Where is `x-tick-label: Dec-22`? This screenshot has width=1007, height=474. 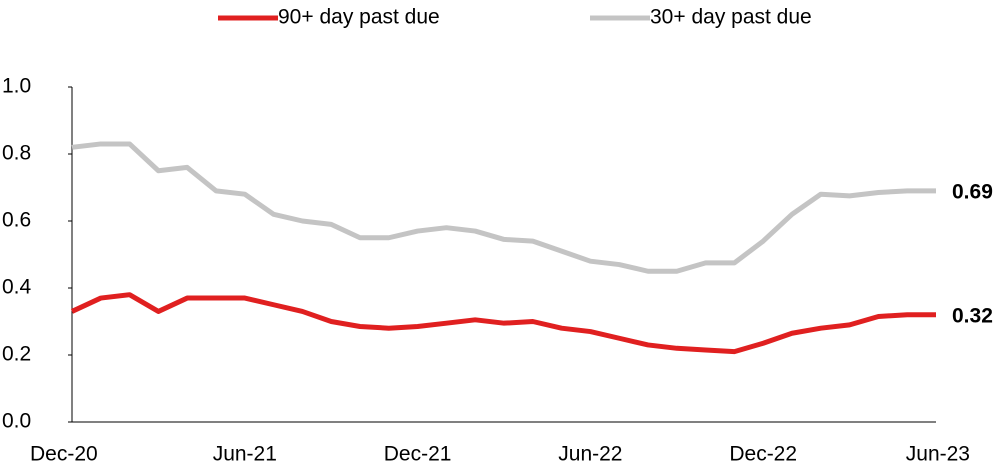 x-tick-label: Dec-22 is located at coordinates (763, 454).